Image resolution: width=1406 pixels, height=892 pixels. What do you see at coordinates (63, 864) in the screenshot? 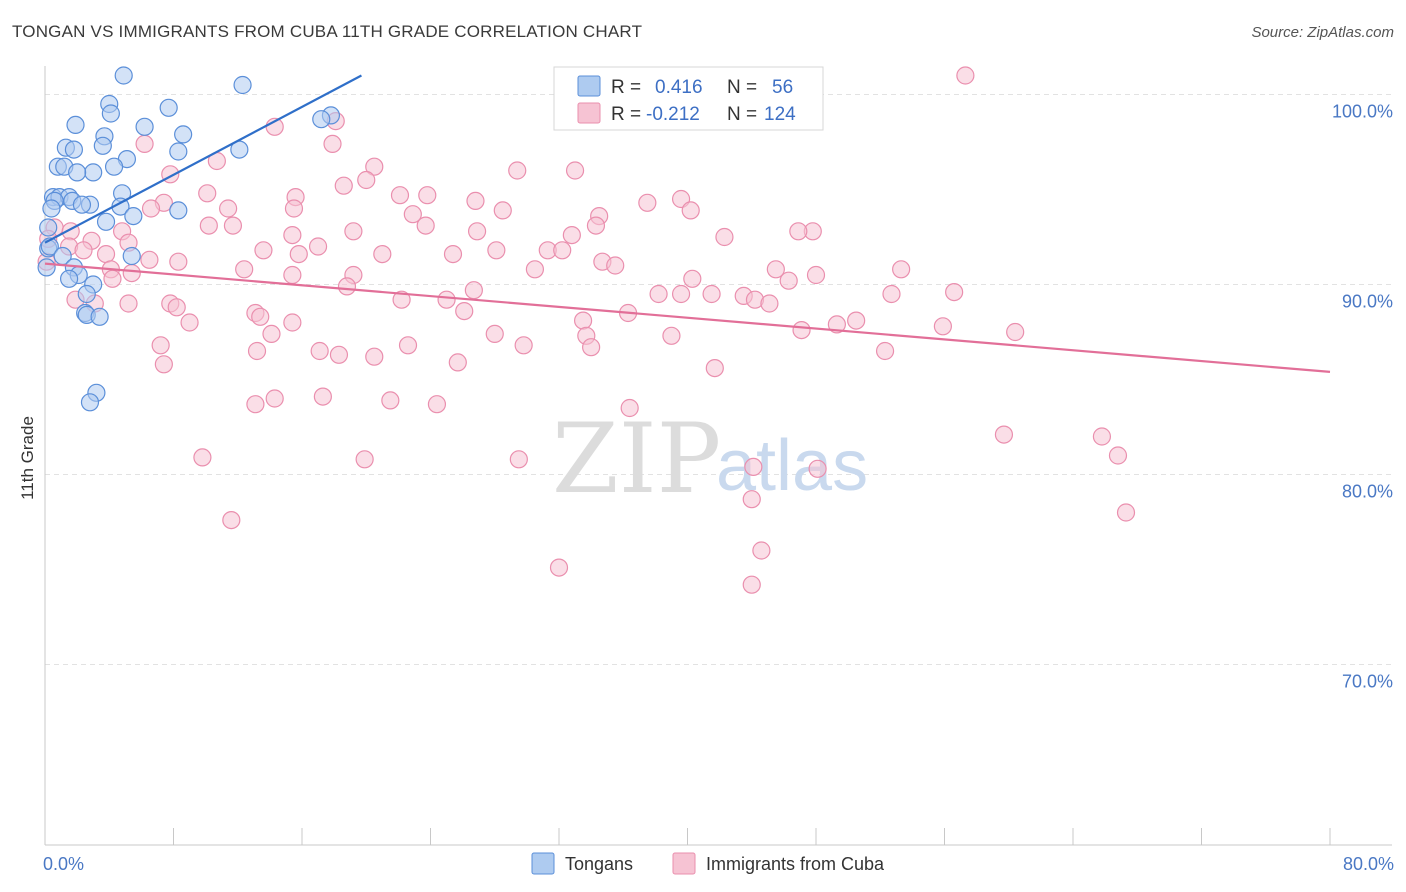
I see `x-tick-label: 0.0%` at bounding box center [63, 864].